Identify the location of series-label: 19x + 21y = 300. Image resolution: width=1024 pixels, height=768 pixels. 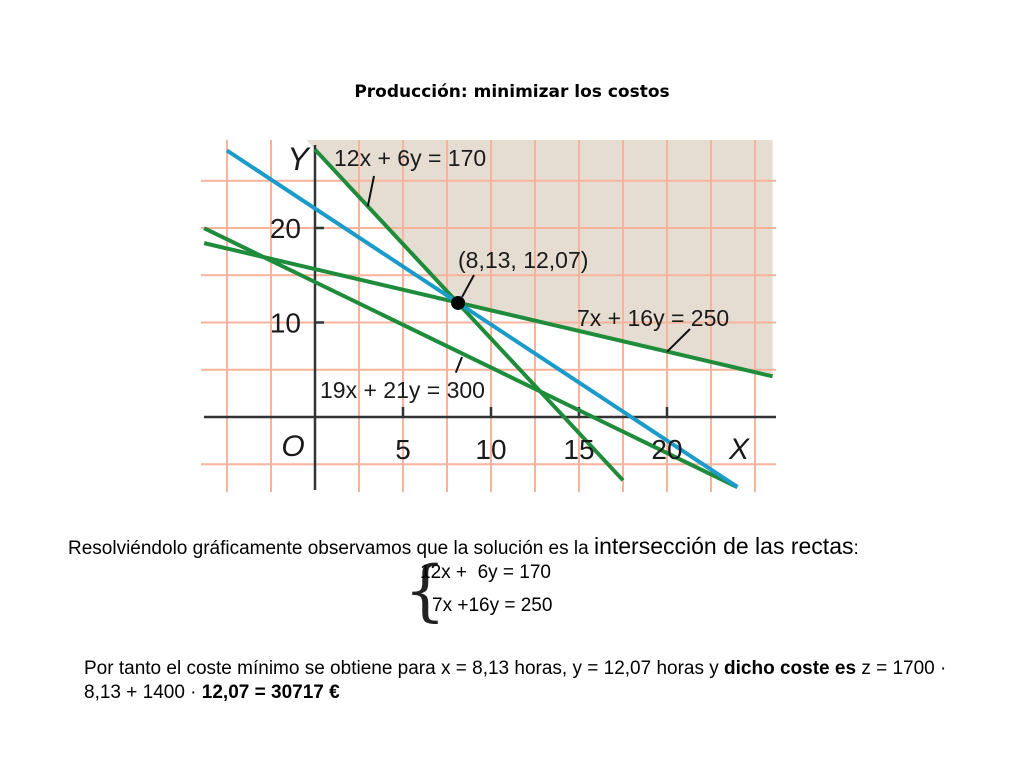
(402, 390).